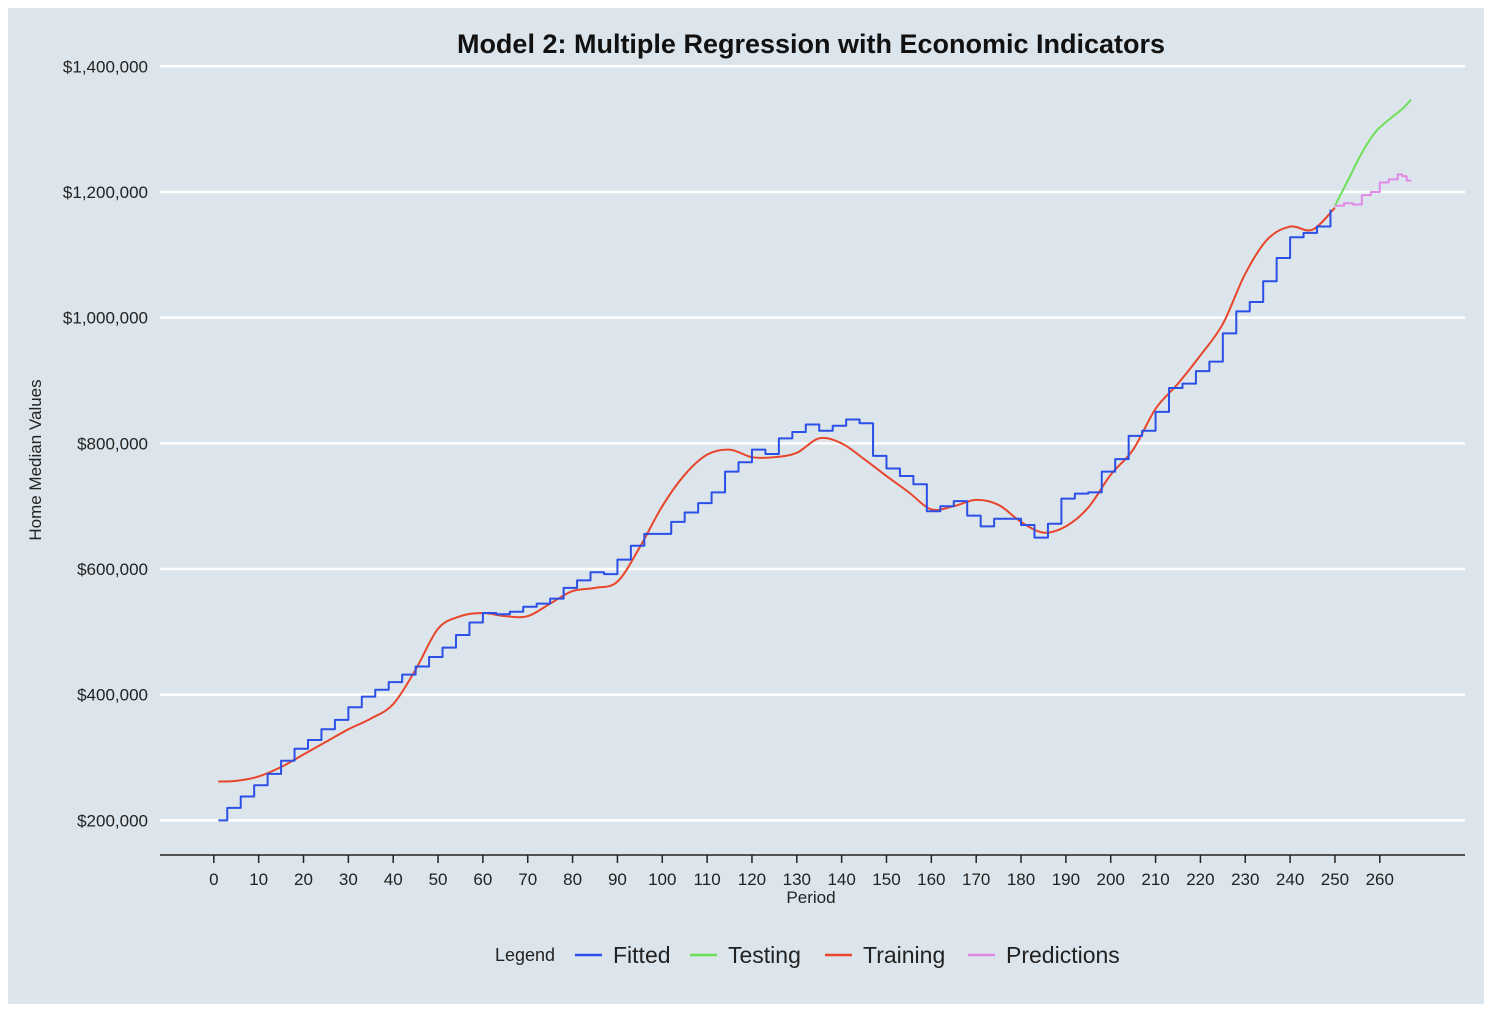 The image size is (1490, 1010). Describe the element at coordinates (482, 879) in the screenshot. I see `x-tick-label: 60` at that location.